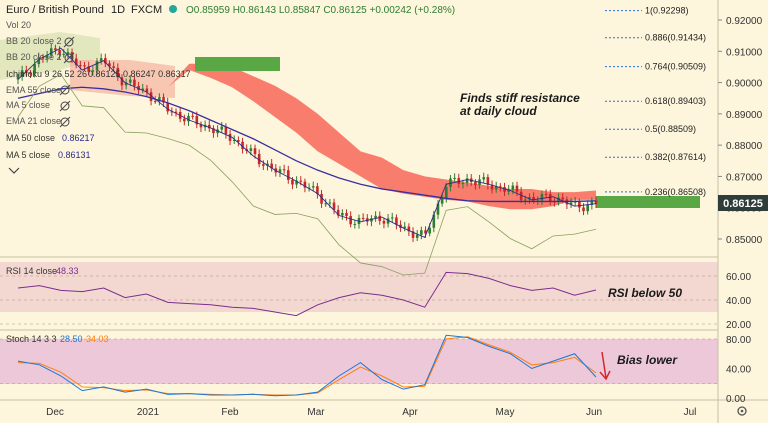  Describe the element at coordinates (742, 411) in the screenshot. I see `gear-icon` at that location.